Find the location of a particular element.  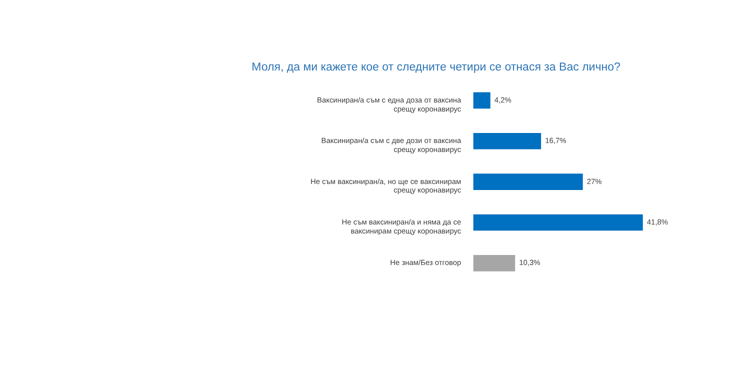

y-tick-label: Ваксиниран/а съм с една доза от ваксина срещу коронавирус is located at coordinates (389, 104).